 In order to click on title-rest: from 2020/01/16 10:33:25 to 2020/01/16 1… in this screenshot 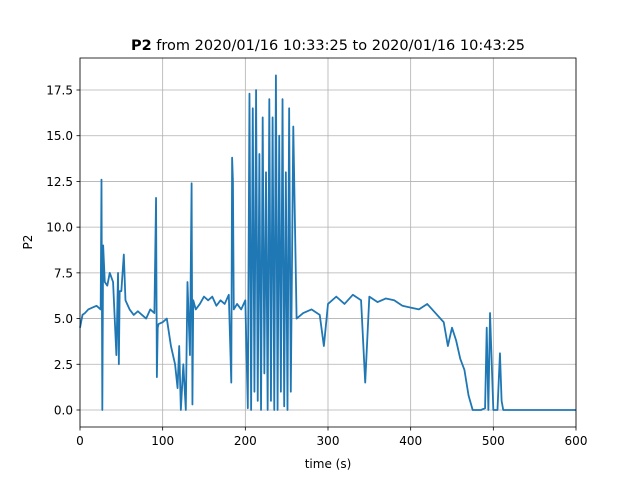, I will do `click(340, 46)`.